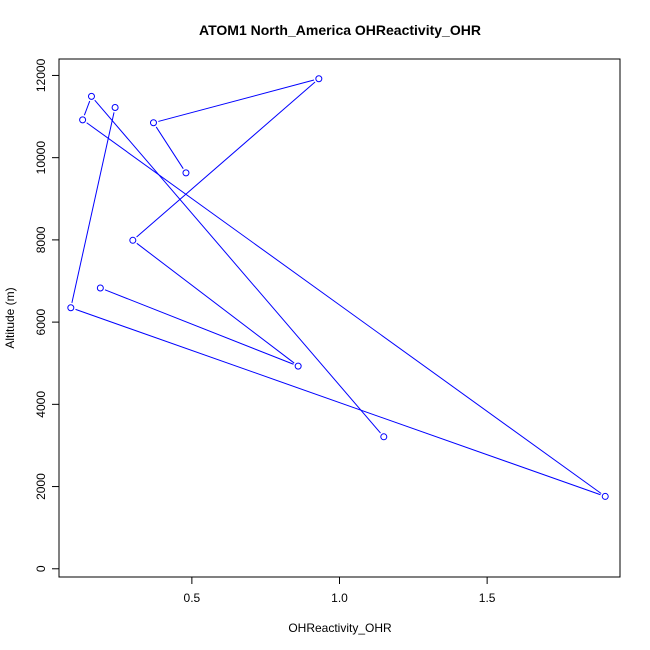 The width and height of the screenshot is (650, 650). I want to click on y-axis: 0 2000 4000 6000 8000 10000 12000, so click(46, 315).